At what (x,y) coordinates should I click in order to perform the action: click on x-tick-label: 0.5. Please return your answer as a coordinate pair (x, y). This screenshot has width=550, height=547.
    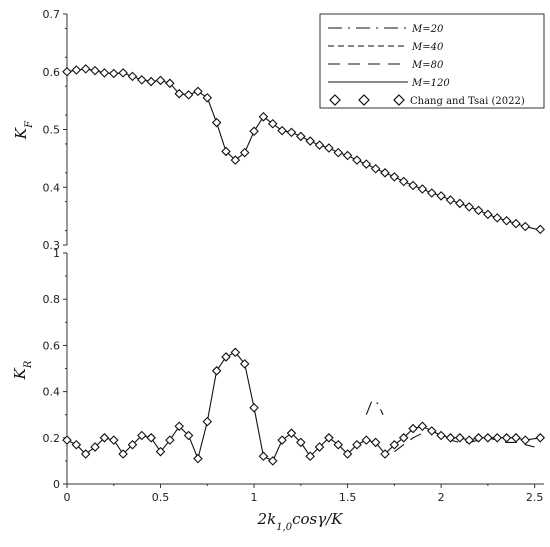
    Looking at the image, I should click on (161, 497).